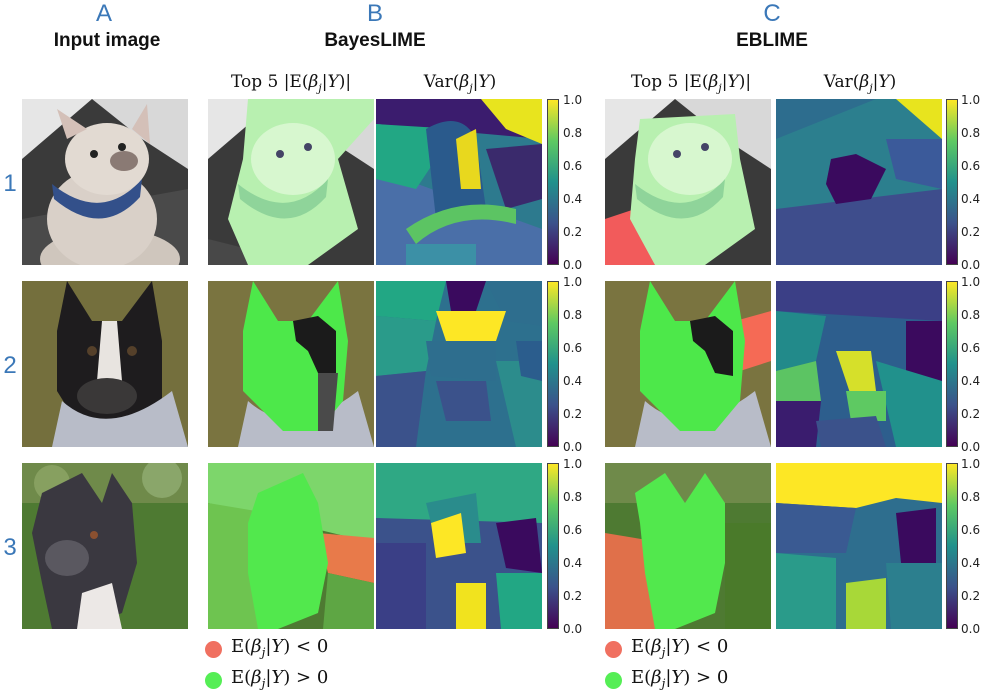 This screenshot has width=985, height=697. What do you see at coordinates (772, 13) in the screenshot?
I see `panel-letter-c: C` at bounding box center [772, 13].